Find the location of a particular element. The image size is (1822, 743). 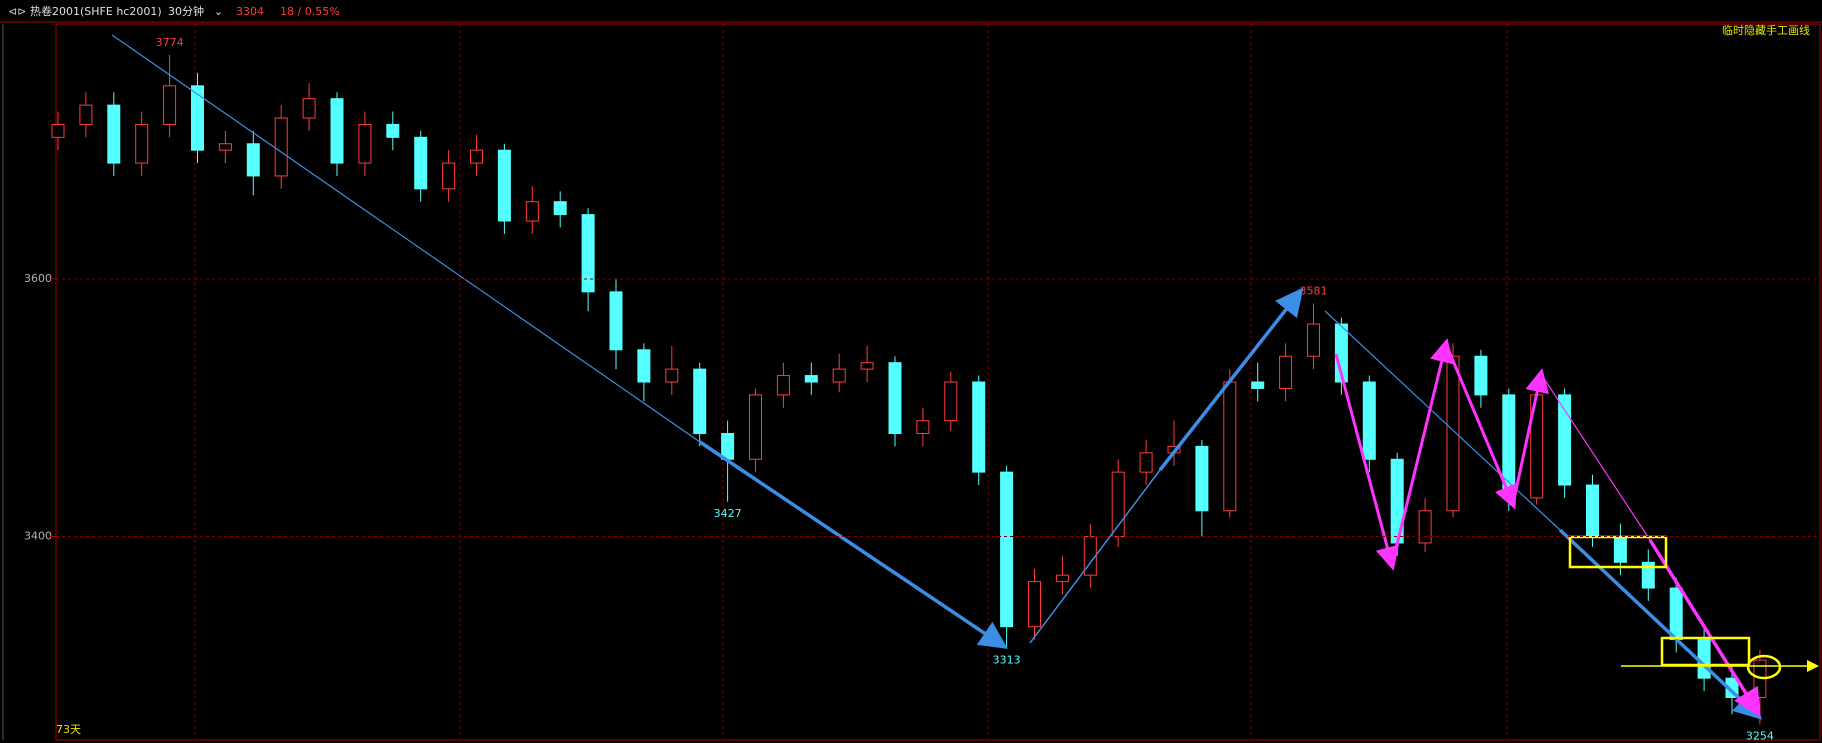

extreme-label: 3581 is located at coordinates (1314, 290).